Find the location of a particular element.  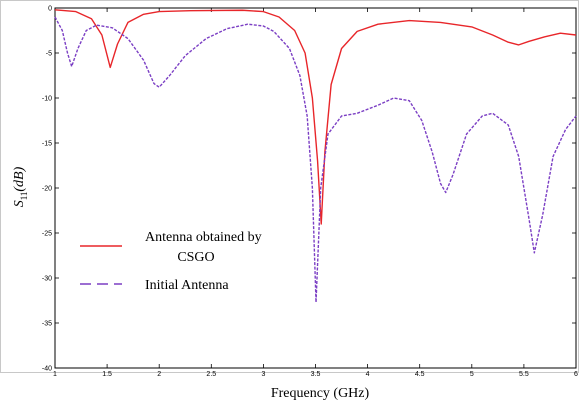

y-tick-label: -30 is located at coordinates (47, 279).